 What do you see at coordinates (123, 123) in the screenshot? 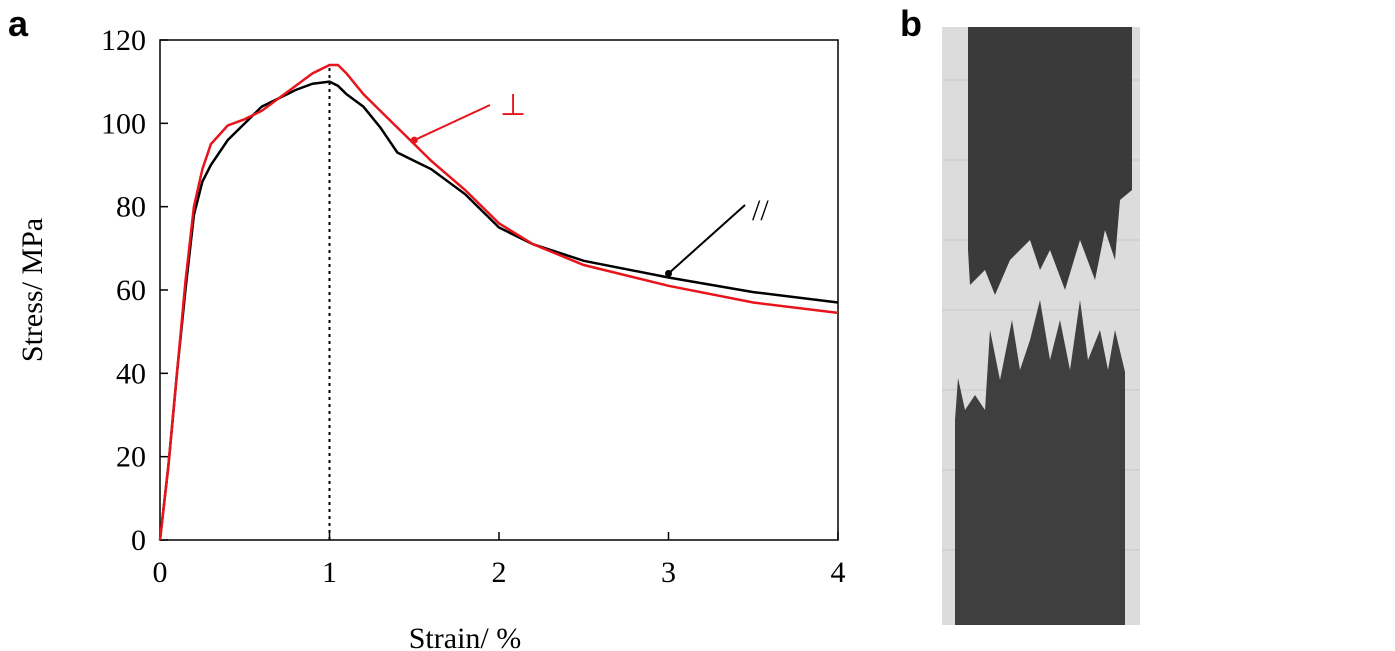
I see `y-tick-label: 100` at bounding box center [123, 123].